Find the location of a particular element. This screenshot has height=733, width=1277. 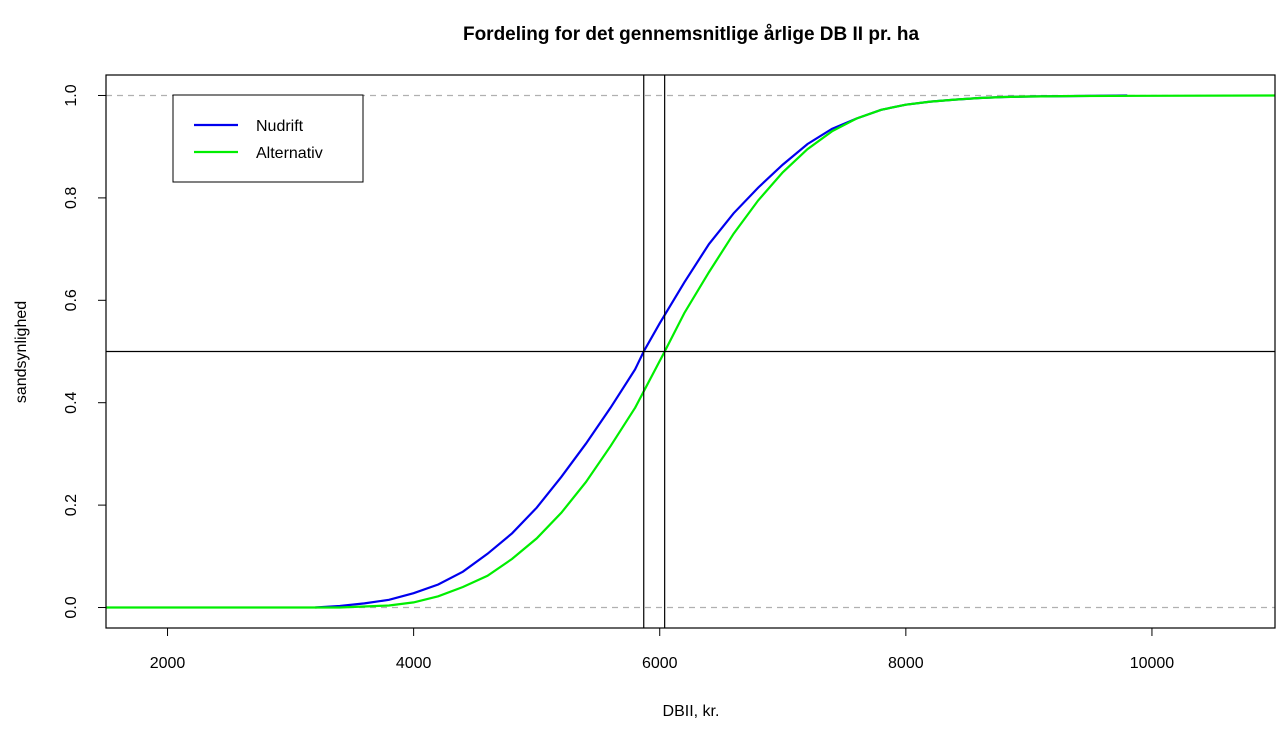

legend-box is located at coordinates (268, 138).